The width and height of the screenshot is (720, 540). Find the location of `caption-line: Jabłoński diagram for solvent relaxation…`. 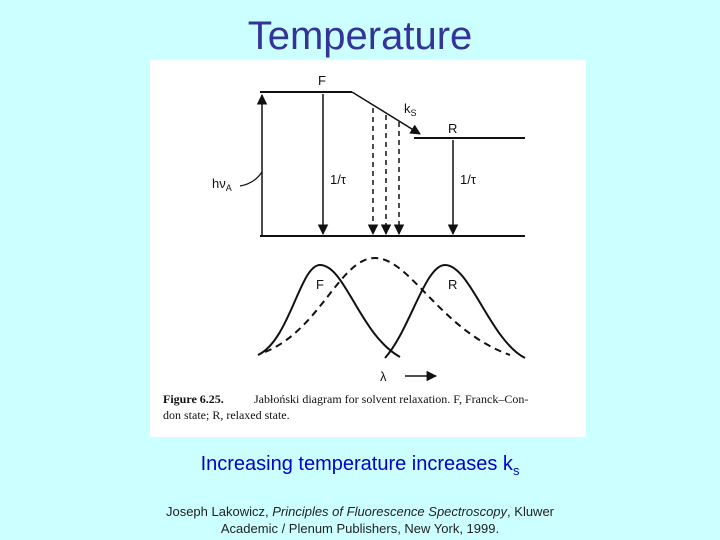

caption-line: Jabłoński diagram for solvent relaxation… is located at coordinates (391, 399).